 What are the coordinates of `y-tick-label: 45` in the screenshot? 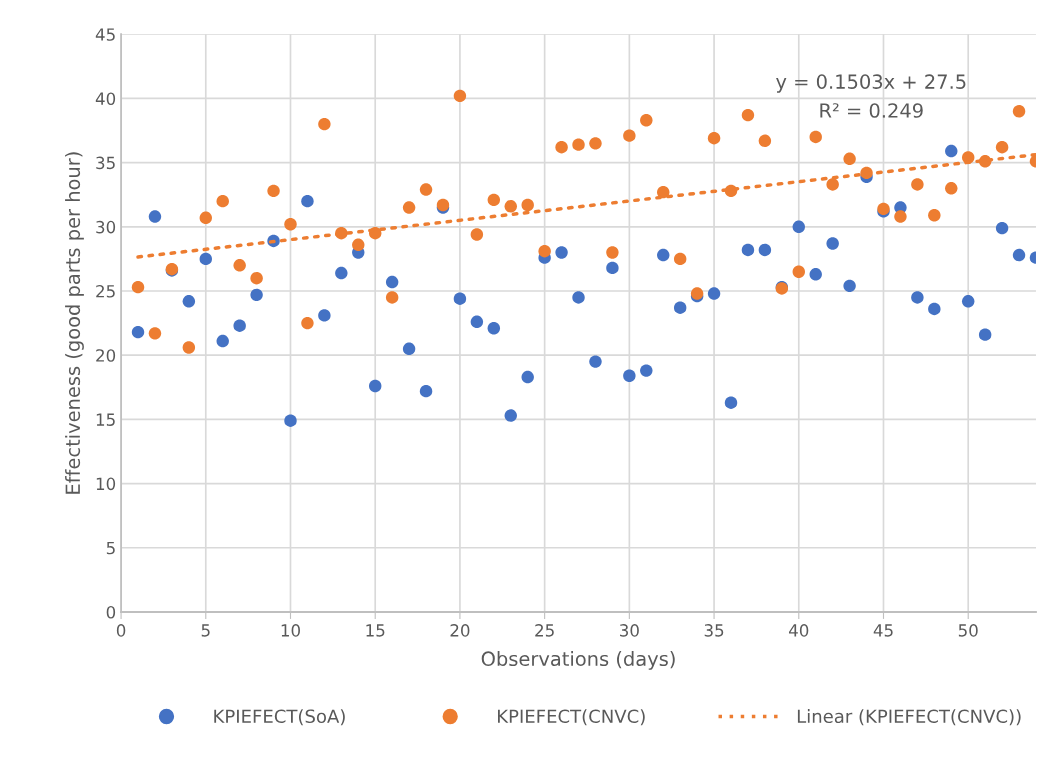 It's located at (105, 34).